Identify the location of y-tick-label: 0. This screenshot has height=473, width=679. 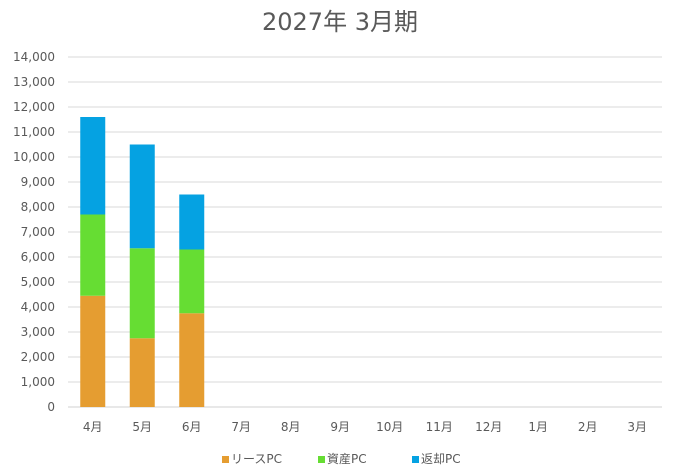
(51, 407).